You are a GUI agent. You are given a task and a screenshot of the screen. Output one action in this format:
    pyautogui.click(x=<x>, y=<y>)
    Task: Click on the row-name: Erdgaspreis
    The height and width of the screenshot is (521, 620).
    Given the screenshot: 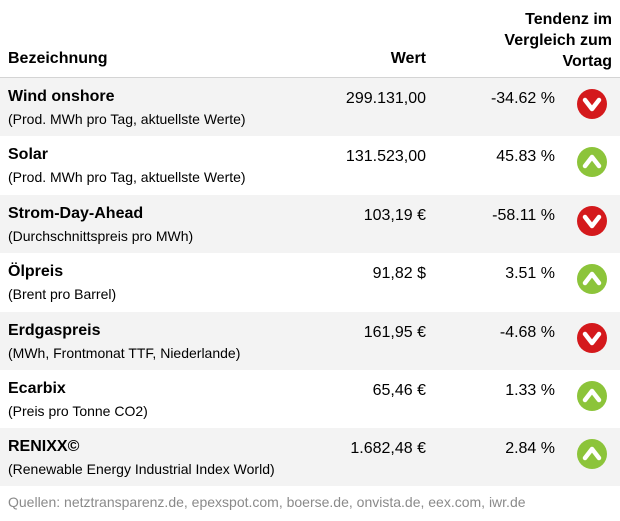 What is the action you would take?
    pyautogui.click(x=54, y=330)
    